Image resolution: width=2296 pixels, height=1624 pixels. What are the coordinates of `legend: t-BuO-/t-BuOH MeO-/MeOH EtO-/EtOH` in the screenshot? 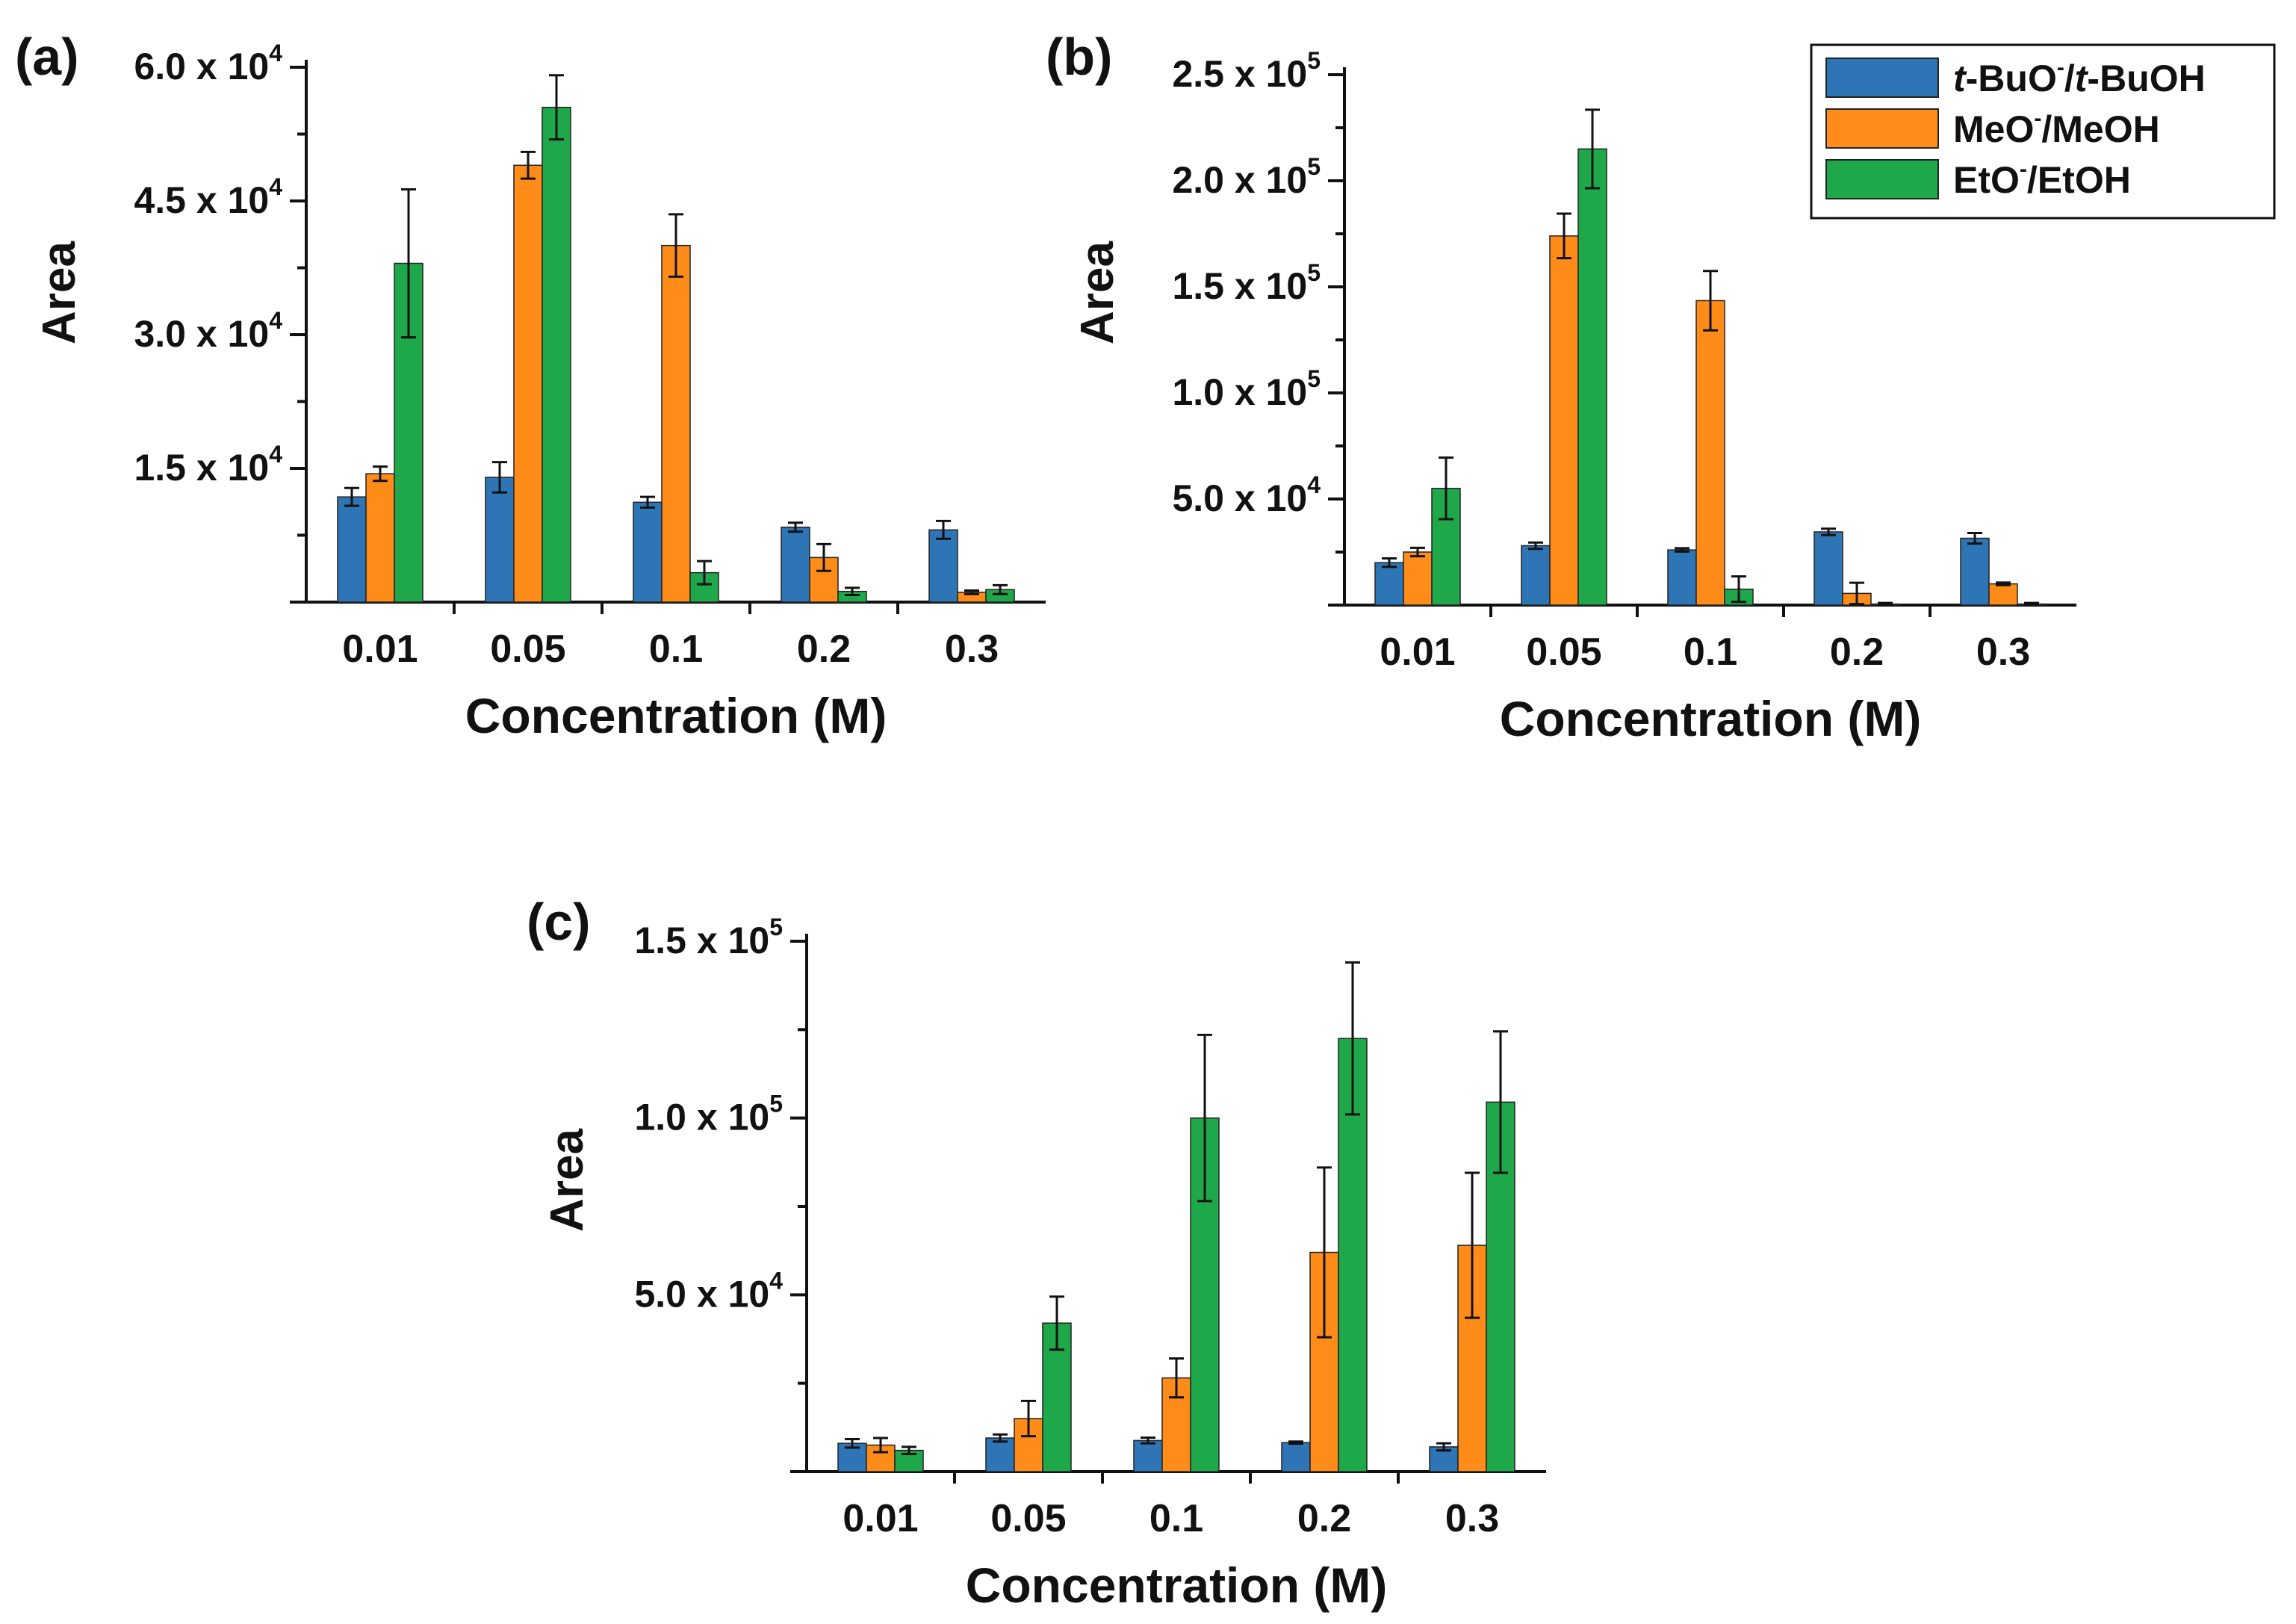 It's located at (2043, 131).